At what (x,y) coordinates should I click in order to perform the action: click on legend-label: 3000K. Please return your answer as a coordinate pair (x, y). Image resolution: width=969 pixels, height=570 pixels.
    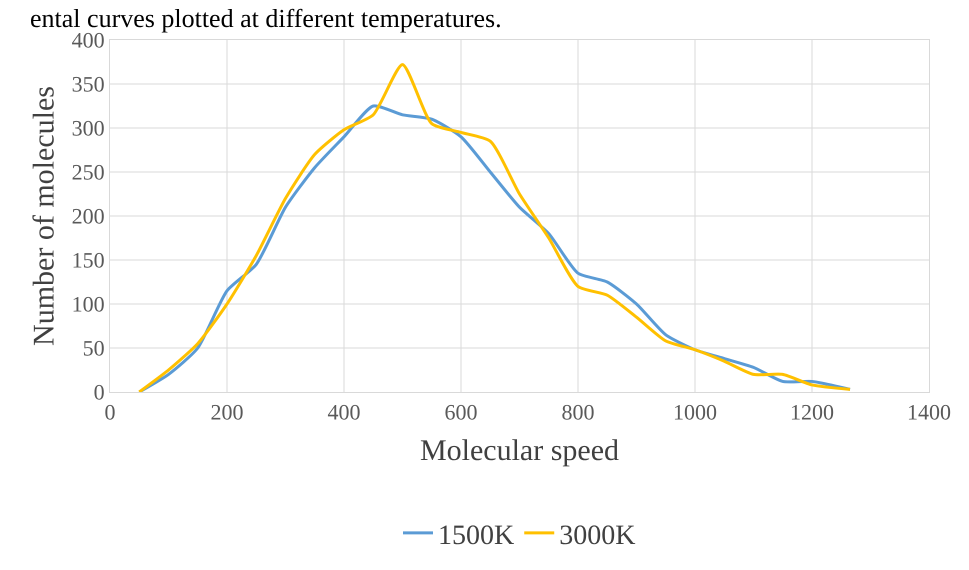
    Looking at the image, I should click on (597, 535).